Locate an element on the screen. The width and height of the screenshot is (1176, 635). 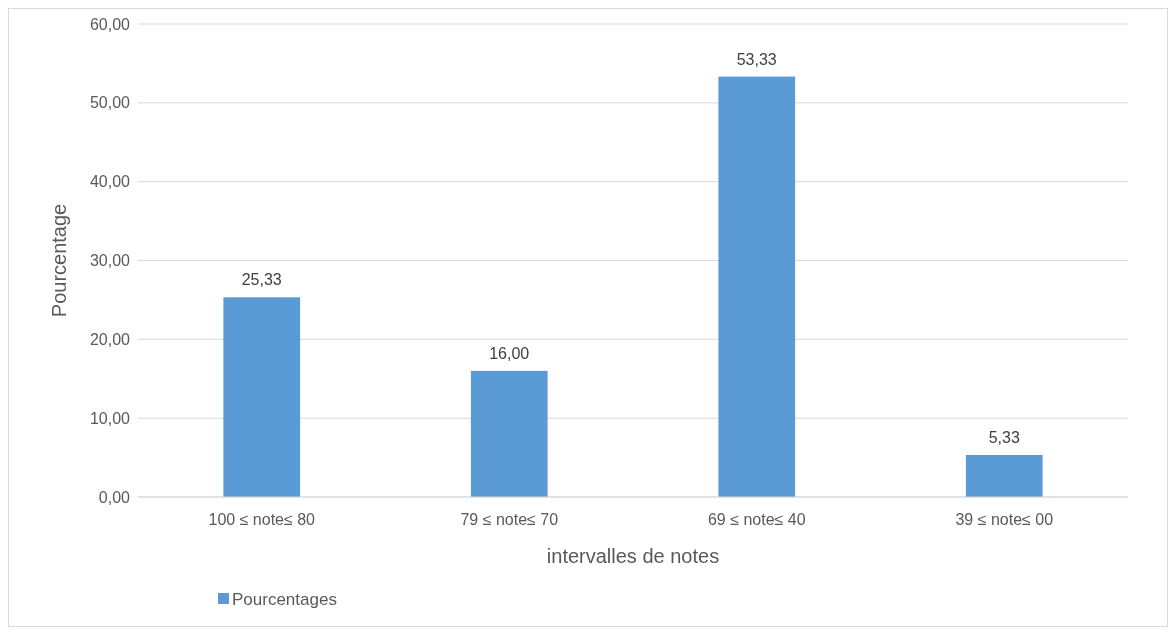
legend-label: Pourcentages is located at coordinates (284, 599).